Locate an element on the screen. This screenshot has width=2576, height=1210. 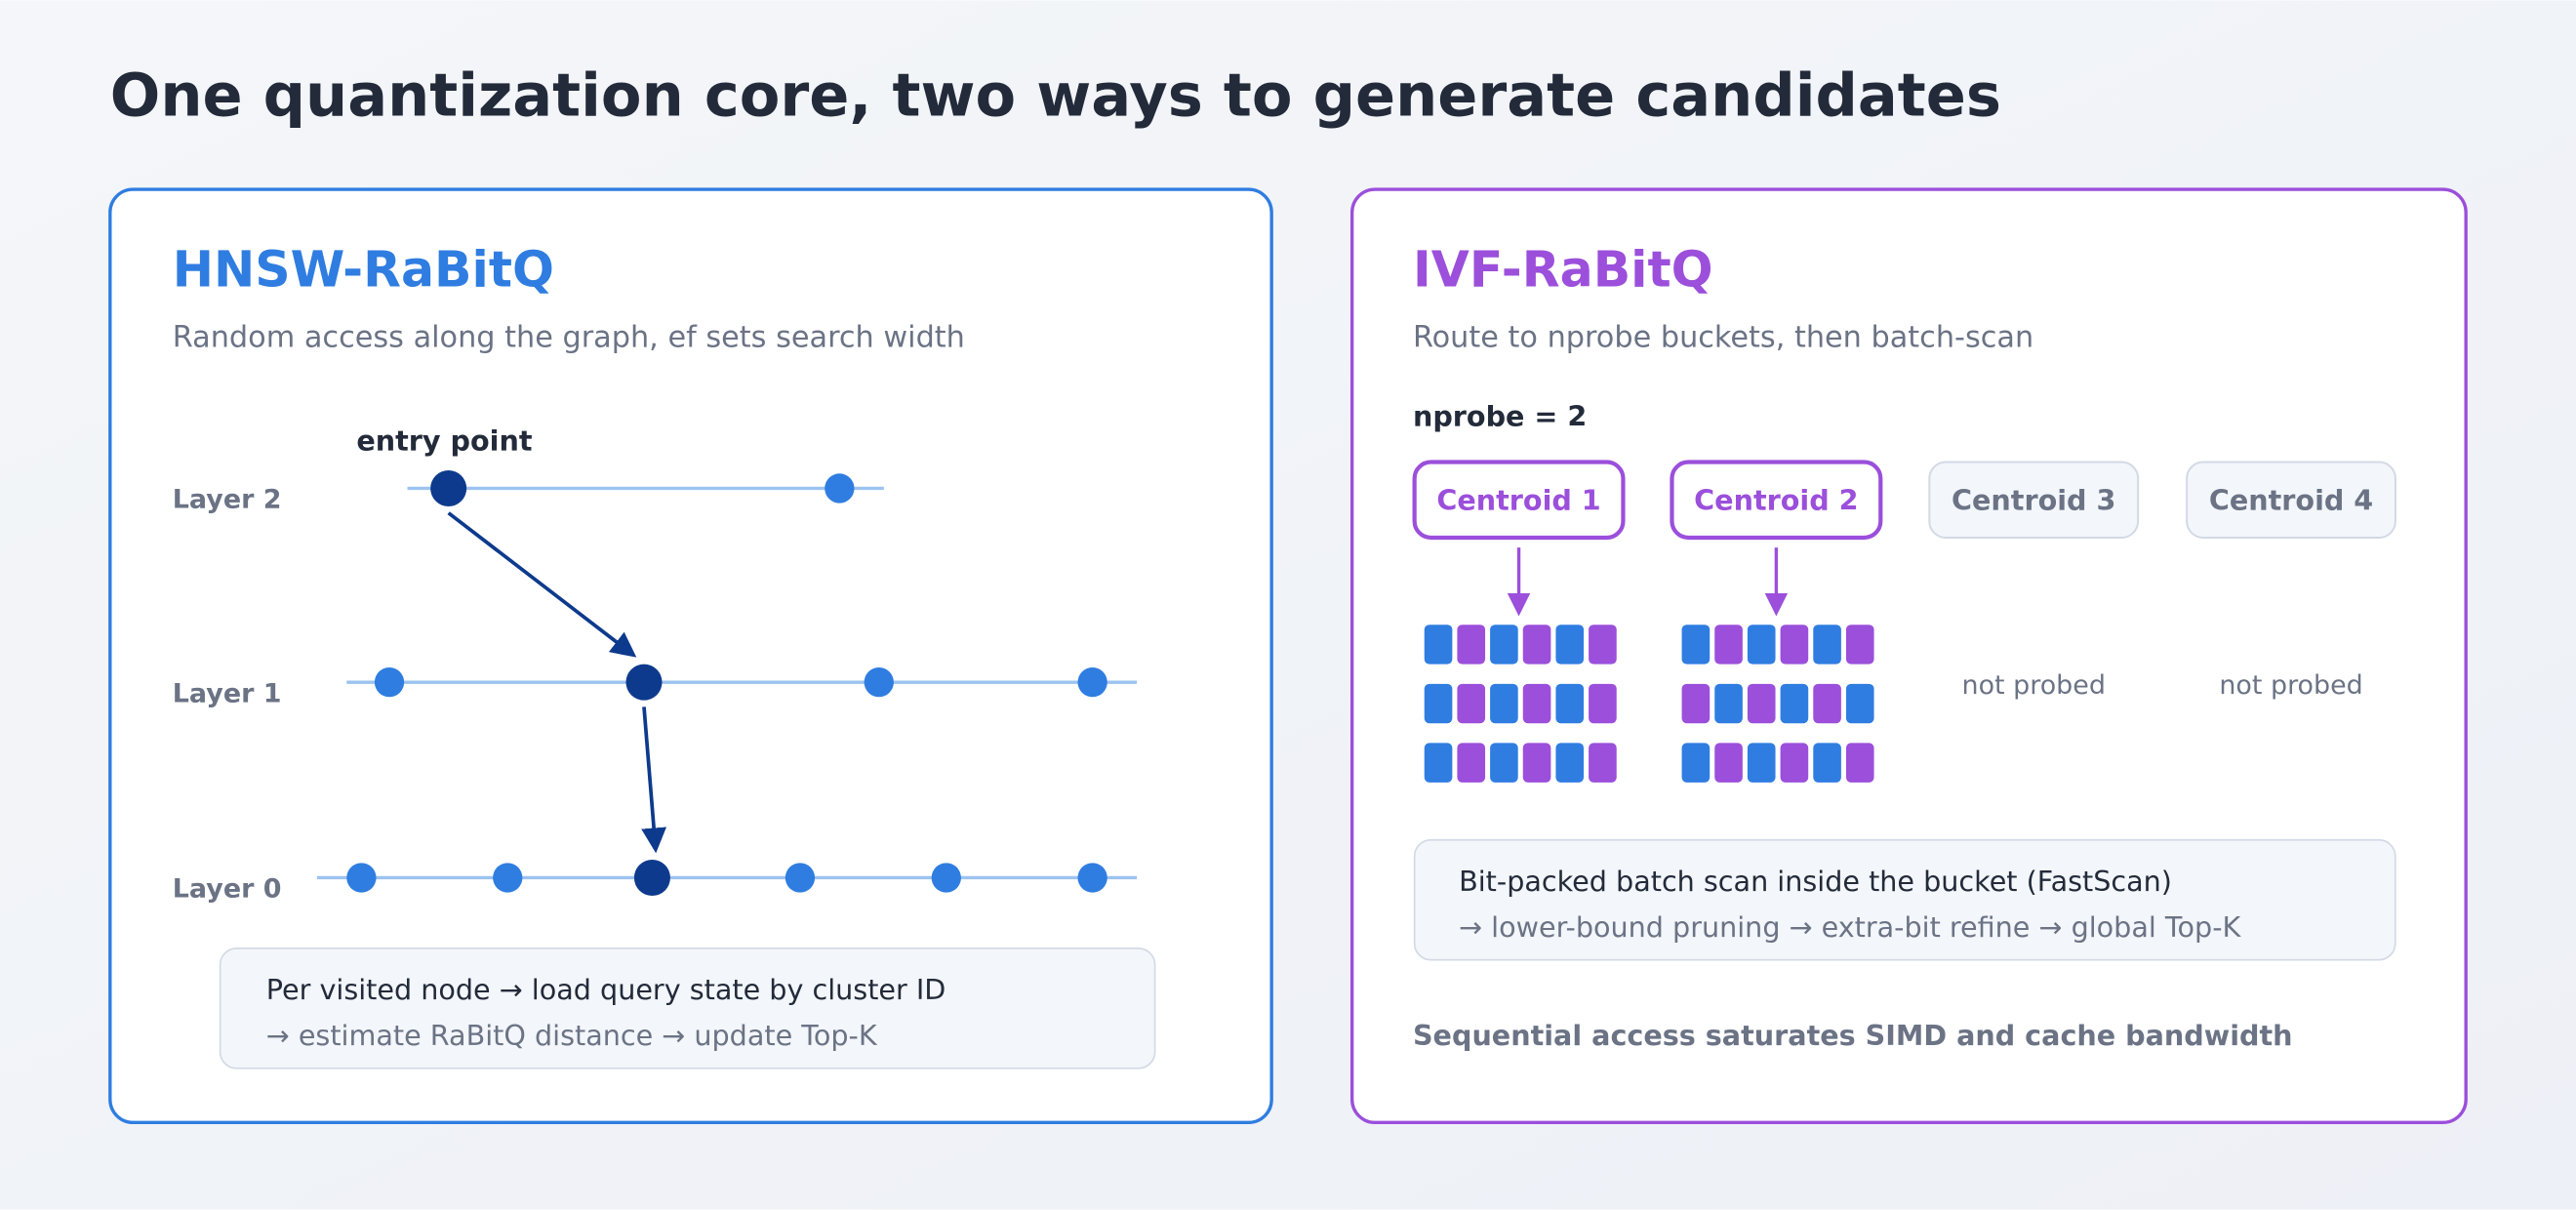
centroid-label: Centroid 2 is located at coordinates (1776, 499).